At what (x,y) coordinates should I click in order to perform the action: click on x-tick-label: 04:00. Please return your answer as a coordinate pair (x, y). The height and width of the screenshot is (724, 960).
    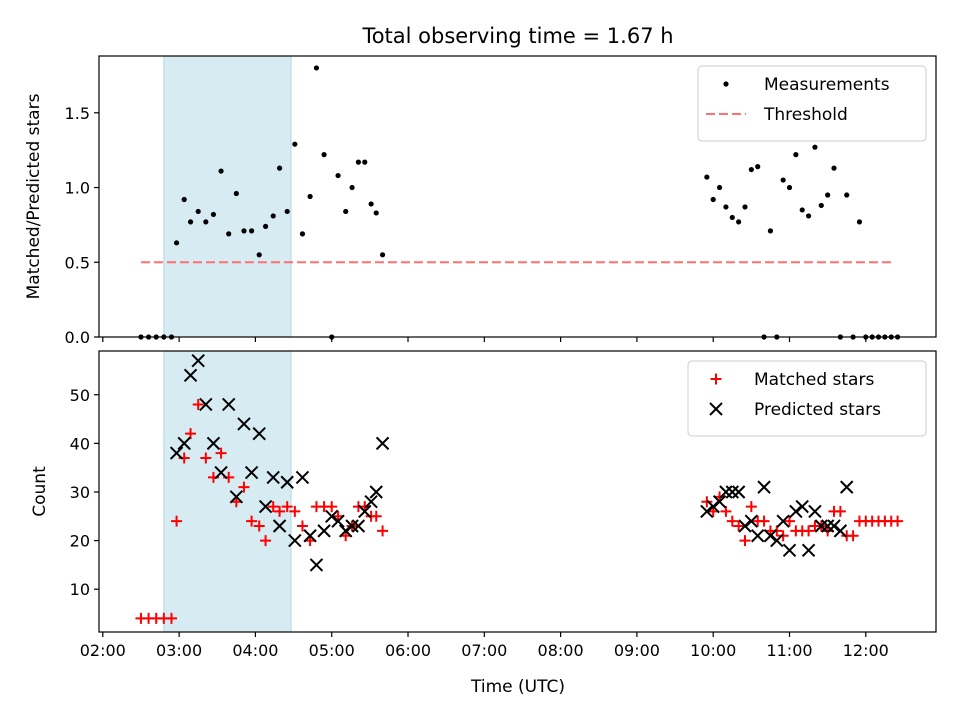
    Looking at the image, I should click on (255, 650).